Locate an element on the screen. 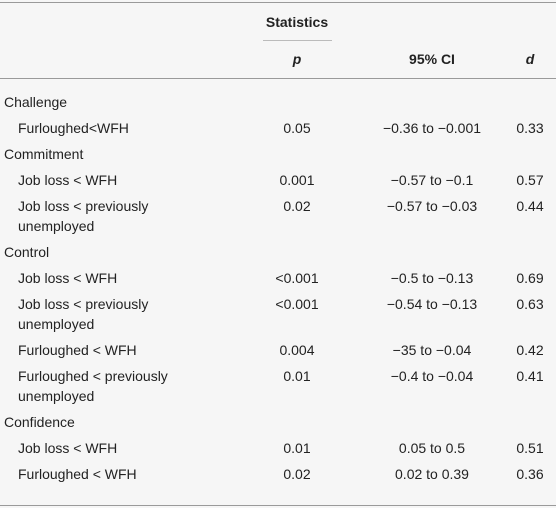 This screenshot has width=556, height=508. effect-size: 0.44 is located at coordinates (530, 206).